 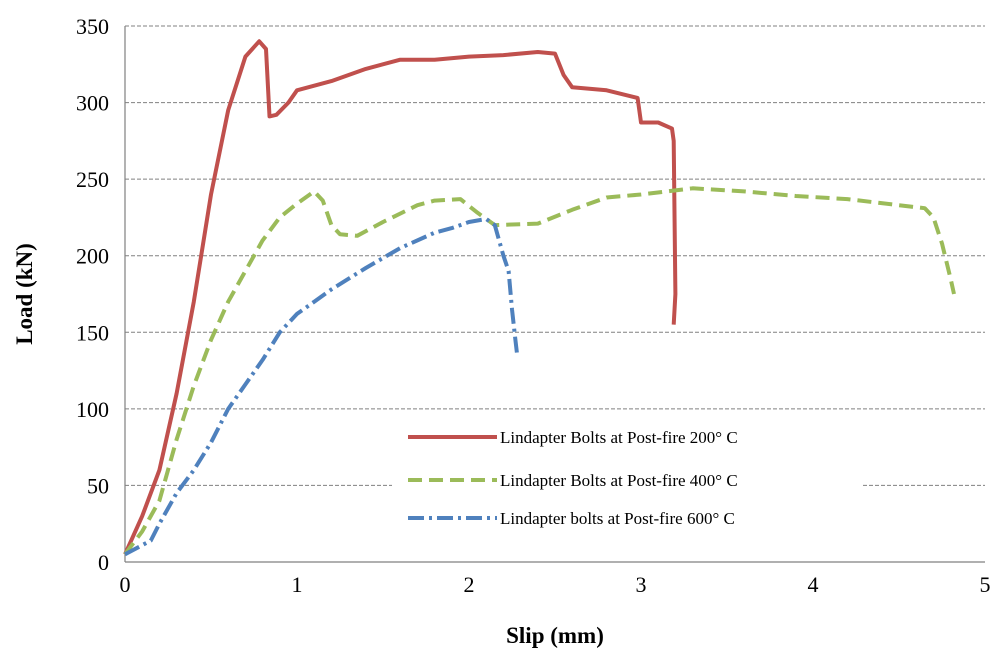 What do you see at coordinates (92, 409) in the screenshot?
I see `y-tick-100: 100` at bounding box center [92, 409].